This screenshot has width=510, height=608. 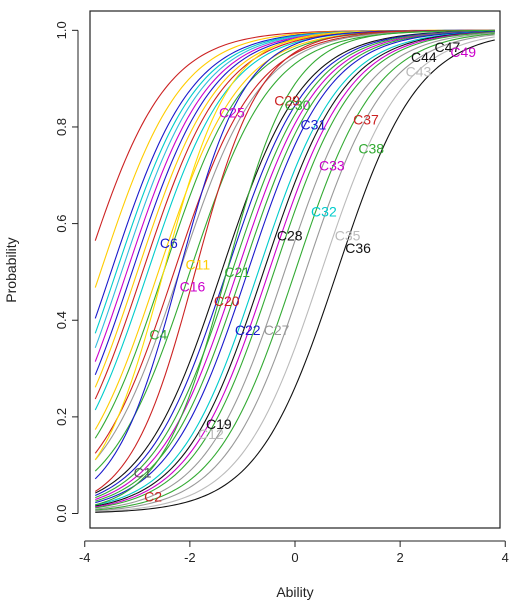 What do you see at coordinates (66, 272) in the screenshot?
I see `y-axis: 0.0 0.2 0.4 0.6 0.8 1.0` at bounding box center [66, 272].